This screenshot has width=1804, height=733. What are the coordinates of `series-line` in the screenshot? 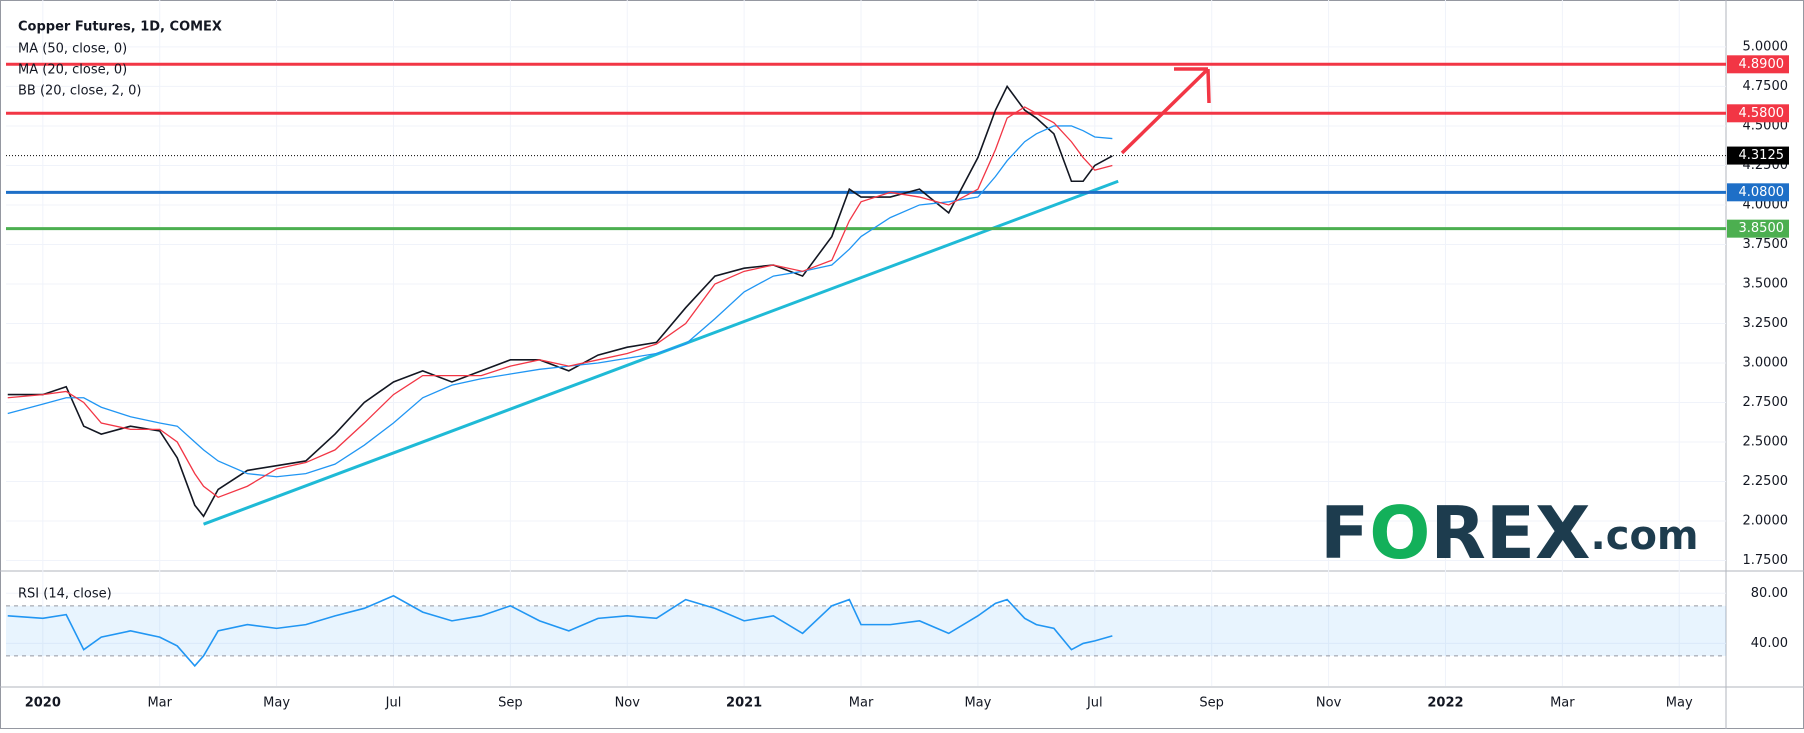 It's located at (560, 631).